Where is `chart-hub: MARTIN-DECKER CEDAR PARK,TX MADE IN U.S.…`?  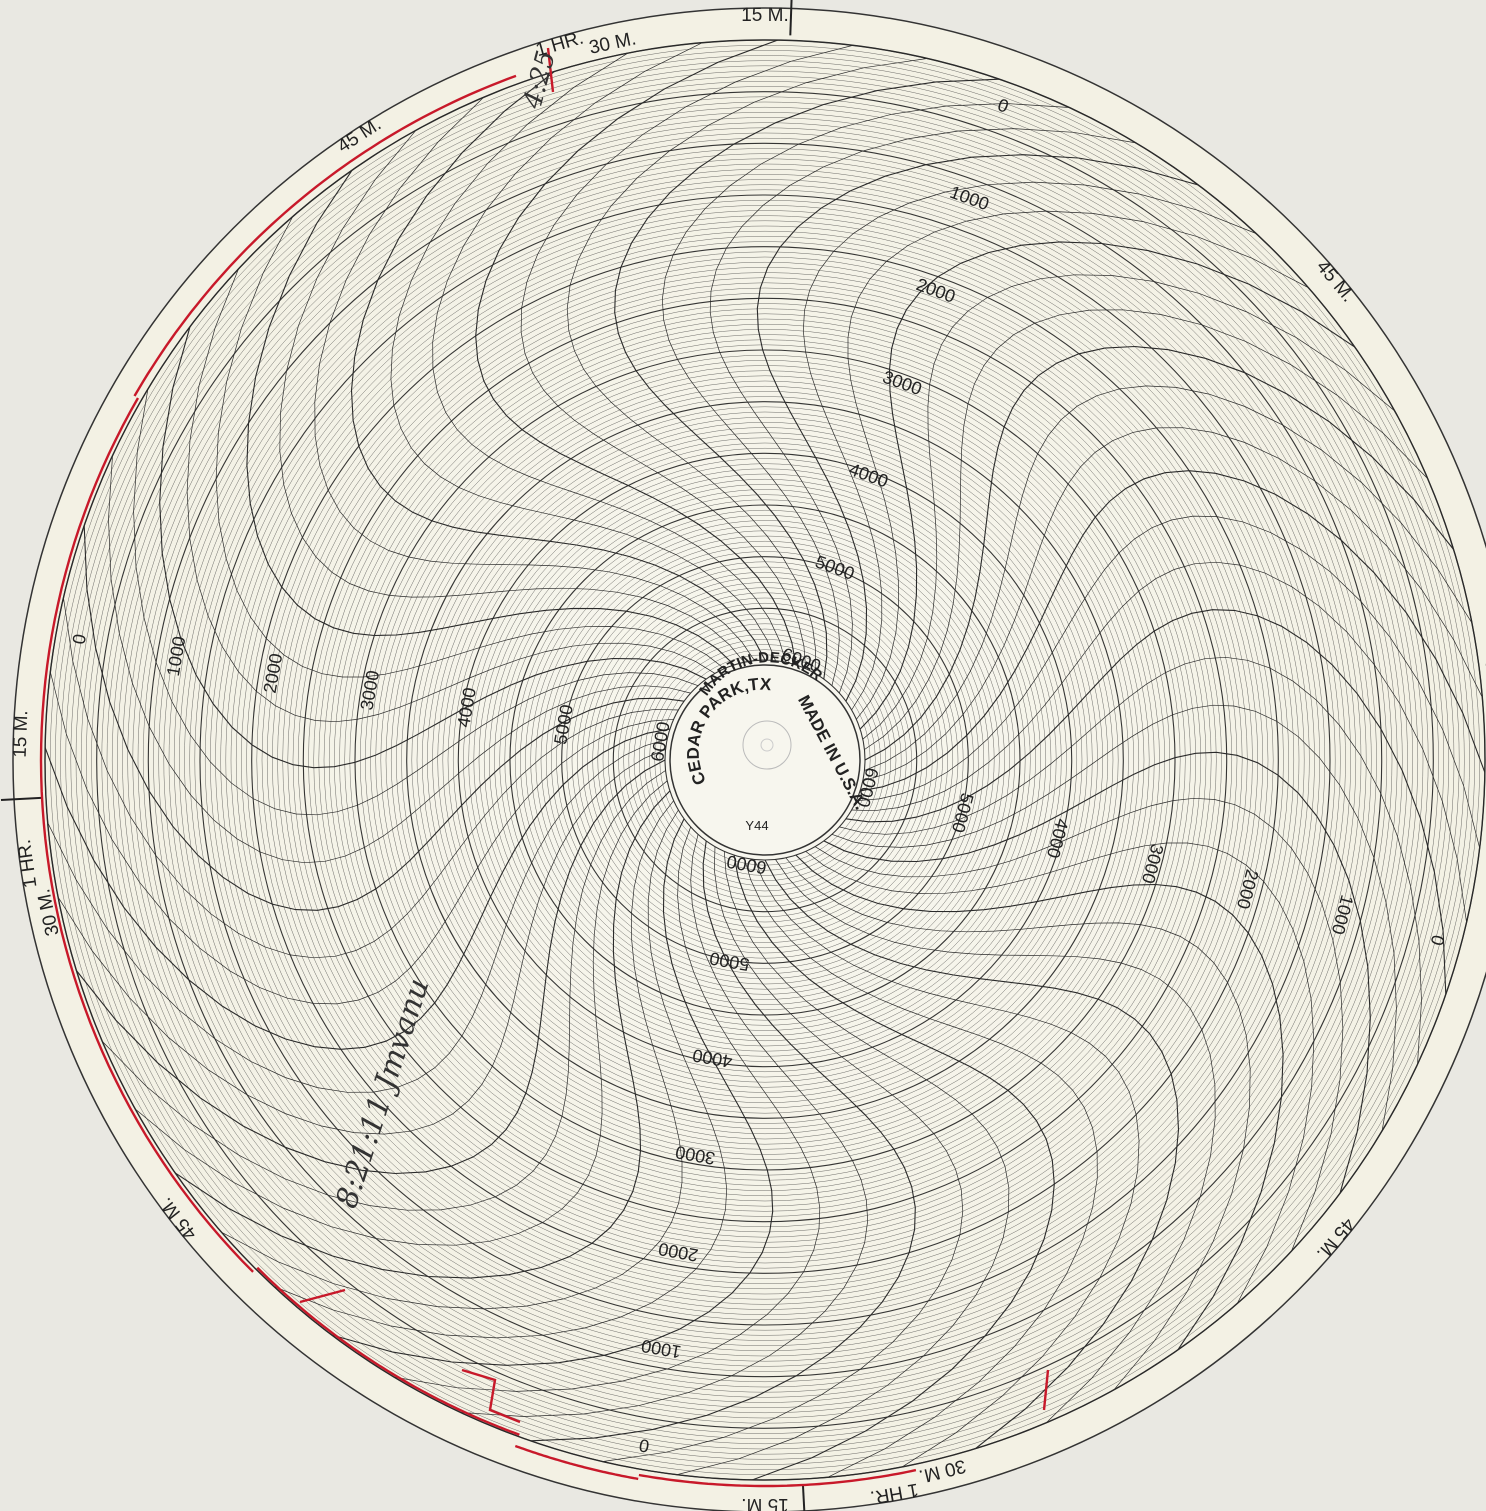 chart-hub: MARTIN-DECKER CEDAR PARK,TX MADE IN U.S.… is located at coordinates (769, 752).